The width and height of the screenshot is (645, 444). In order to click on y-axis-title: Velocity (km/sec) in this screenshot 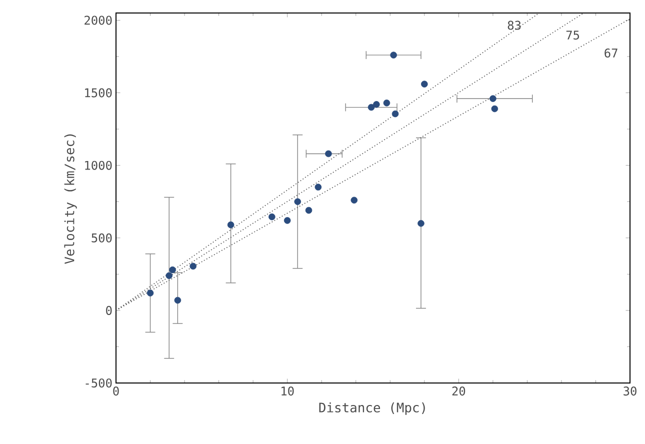, I will do `click(70, 199)`.